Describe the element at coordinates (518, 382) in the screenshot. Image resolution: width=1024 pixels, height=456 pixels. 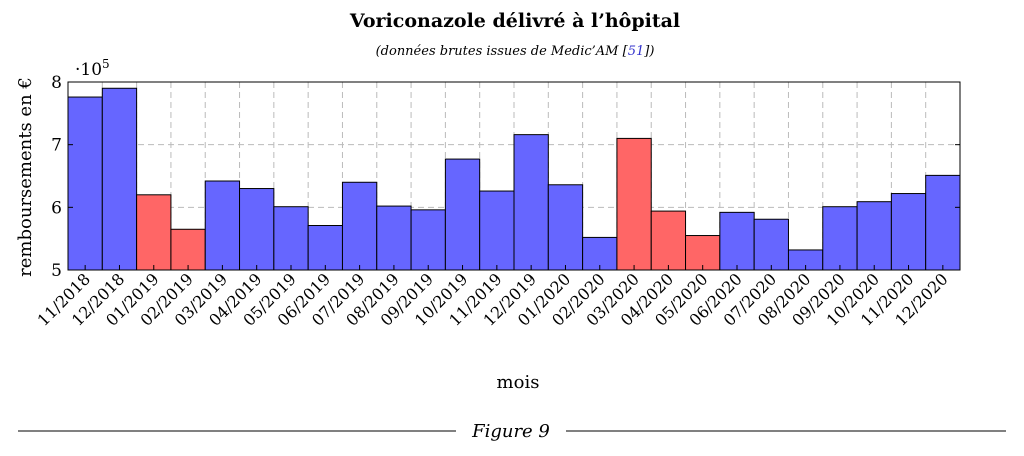
I see `x-axis-label: mois` at that location.